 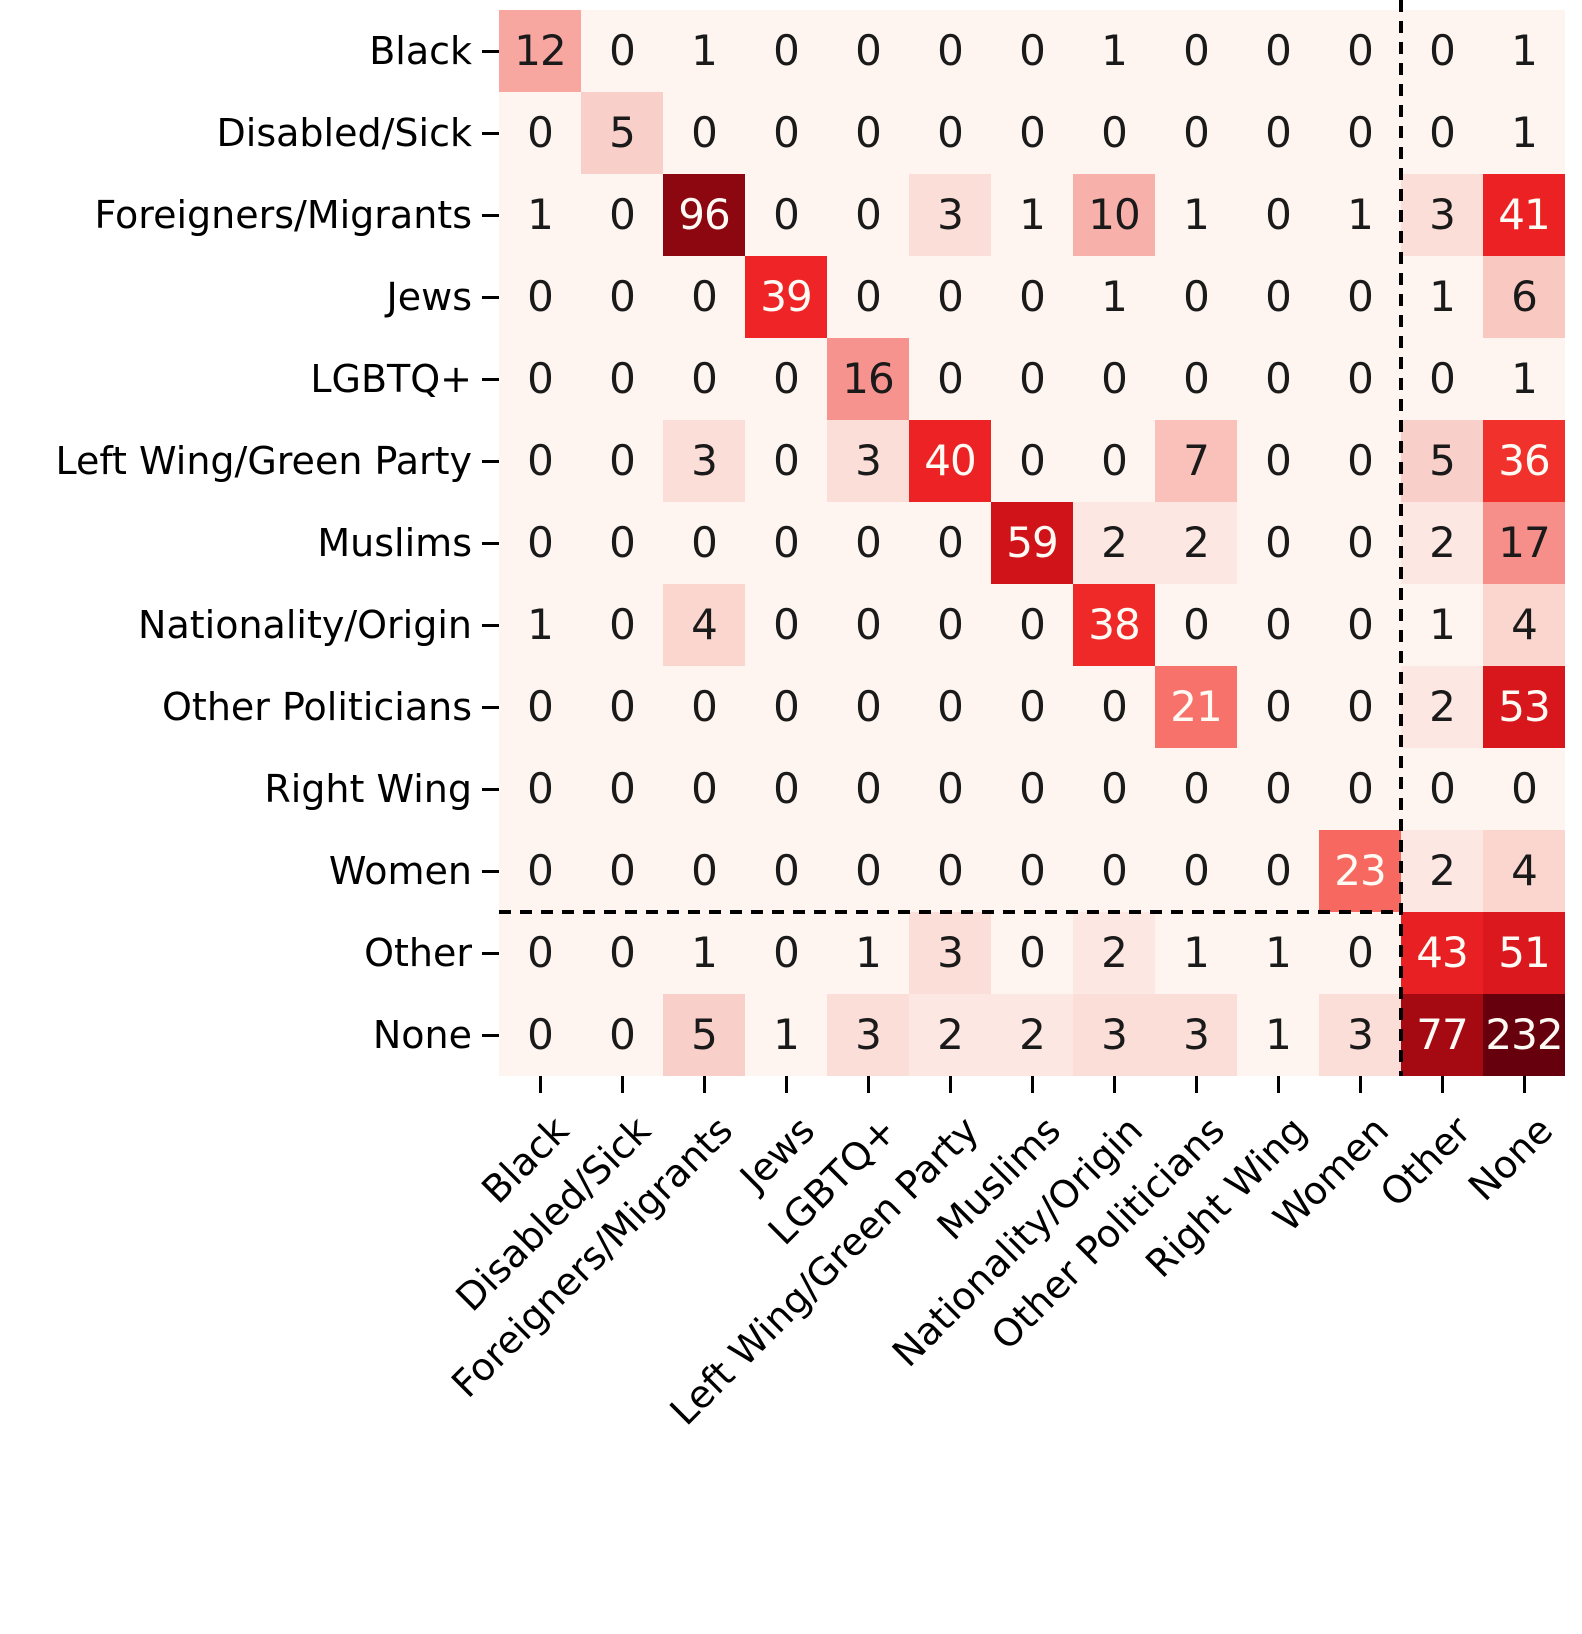 What do you see at coordinates (344, 133) in the screenshot?
I see `y-tick-label: Disabled/Sick` at bounding box center [344, 133].